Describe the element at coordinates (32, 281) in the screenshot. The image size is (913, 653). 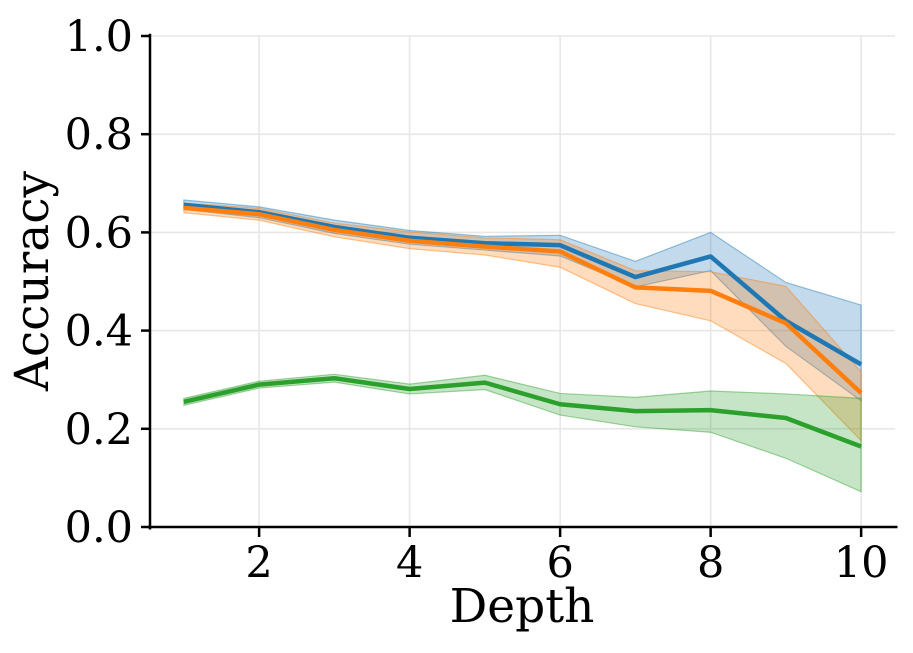
I see `y-axis-label: Accuracy` at that location.